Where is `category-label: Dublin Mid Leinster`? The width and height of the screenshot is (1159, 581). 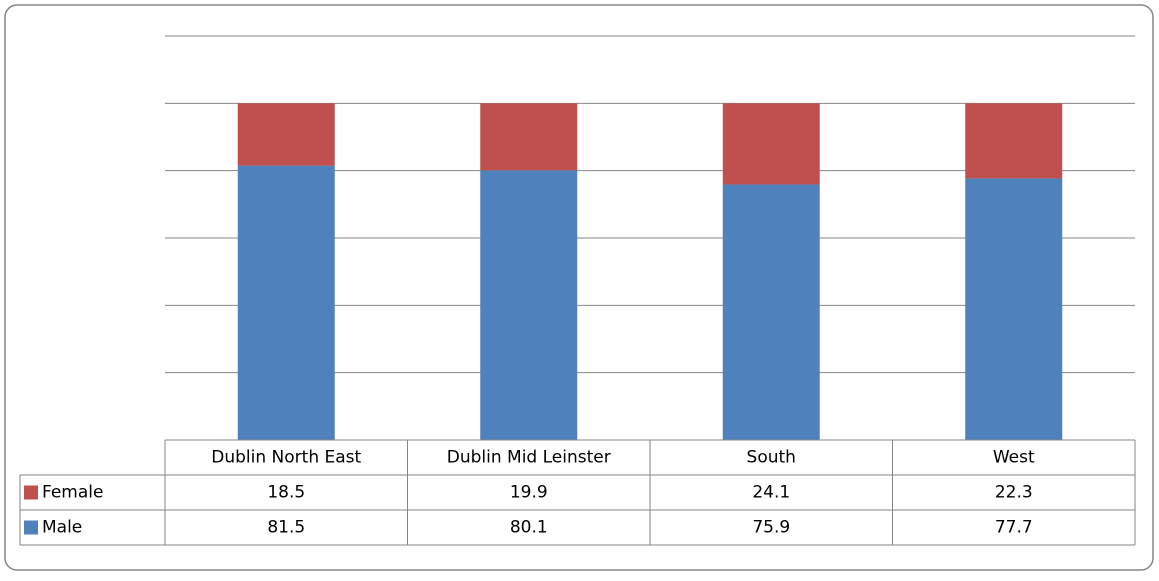 category-label: Dublin Mid Leinster is located at coordinates (529, 458).